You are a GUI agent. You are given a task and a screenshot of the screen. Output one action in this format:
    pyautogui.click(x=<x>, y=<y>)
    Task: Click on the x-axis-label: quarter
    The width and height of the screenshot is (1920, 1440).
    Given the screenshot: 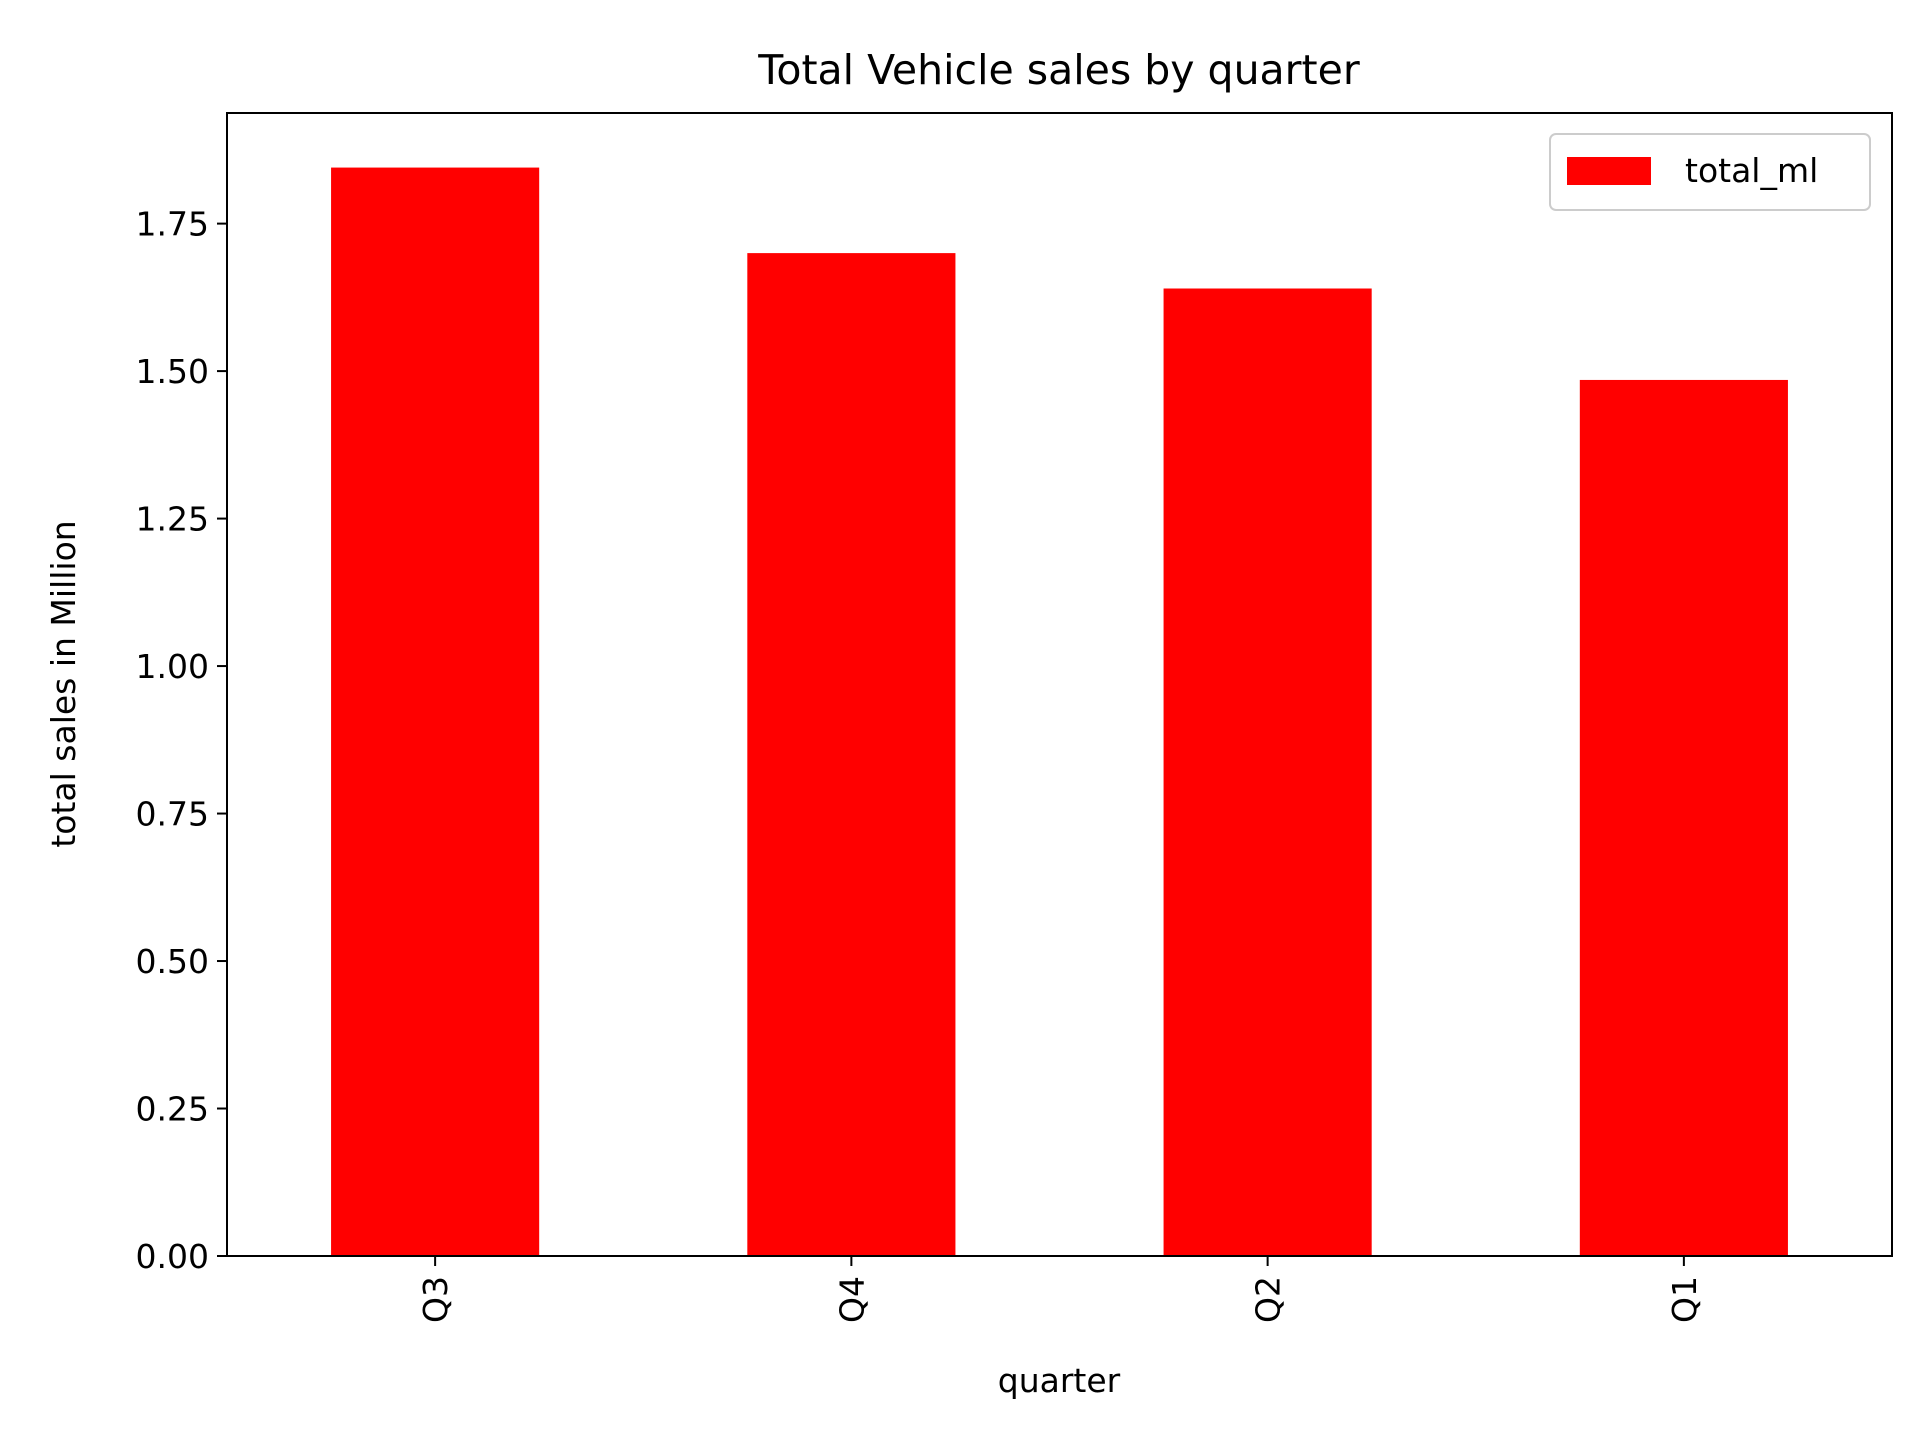 What is the action you would take?
    pyautogui.click(x=1059, y=1380)
    